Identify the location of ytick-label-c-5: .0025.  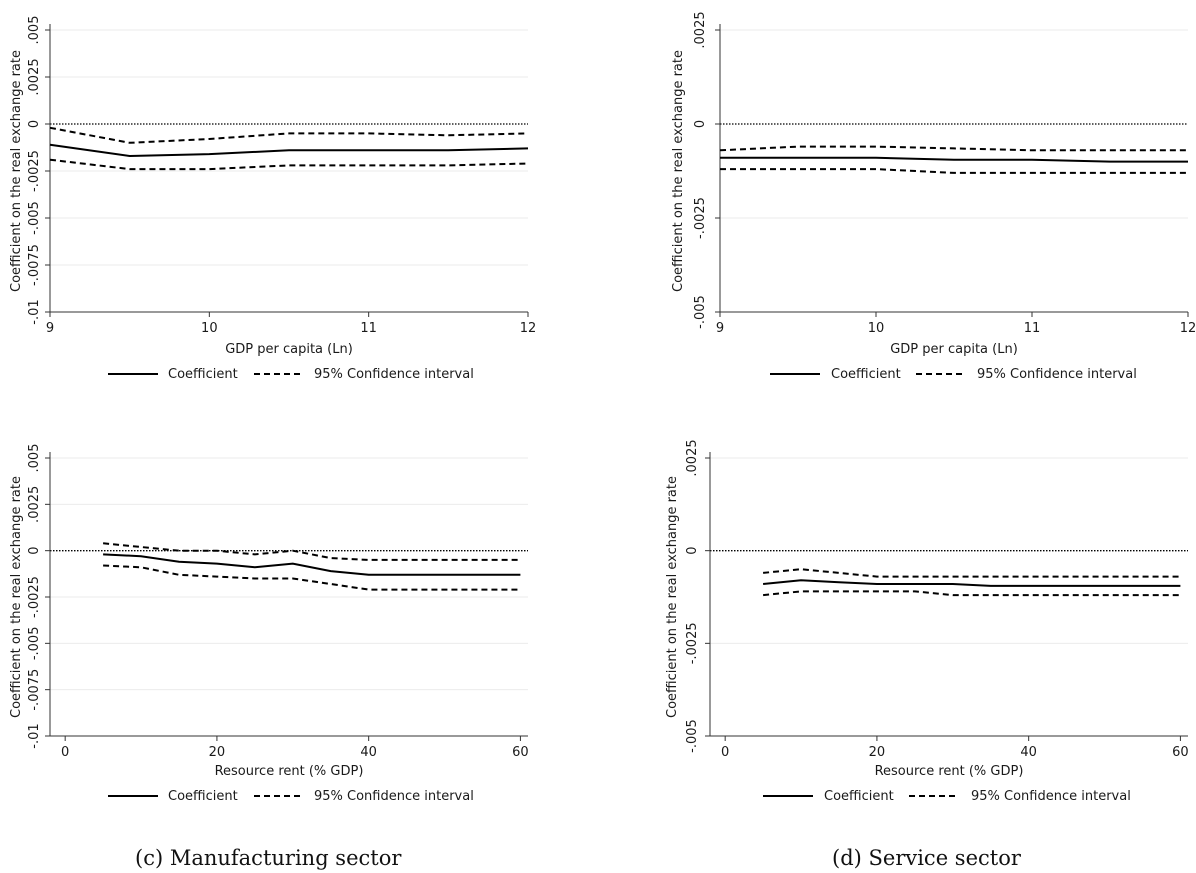
(34, 504).